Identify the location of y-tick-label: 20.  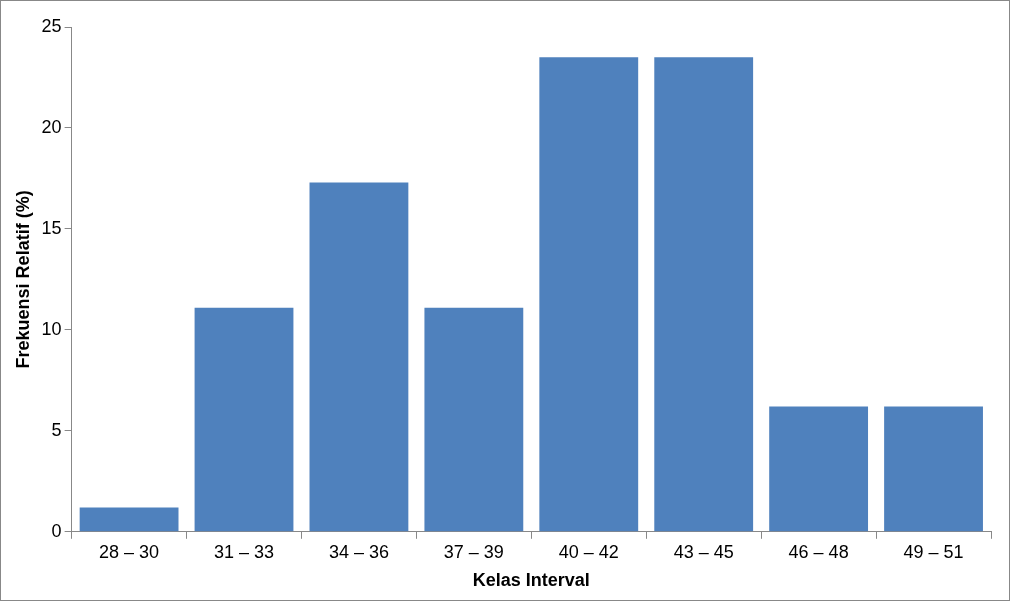
(51, 126).